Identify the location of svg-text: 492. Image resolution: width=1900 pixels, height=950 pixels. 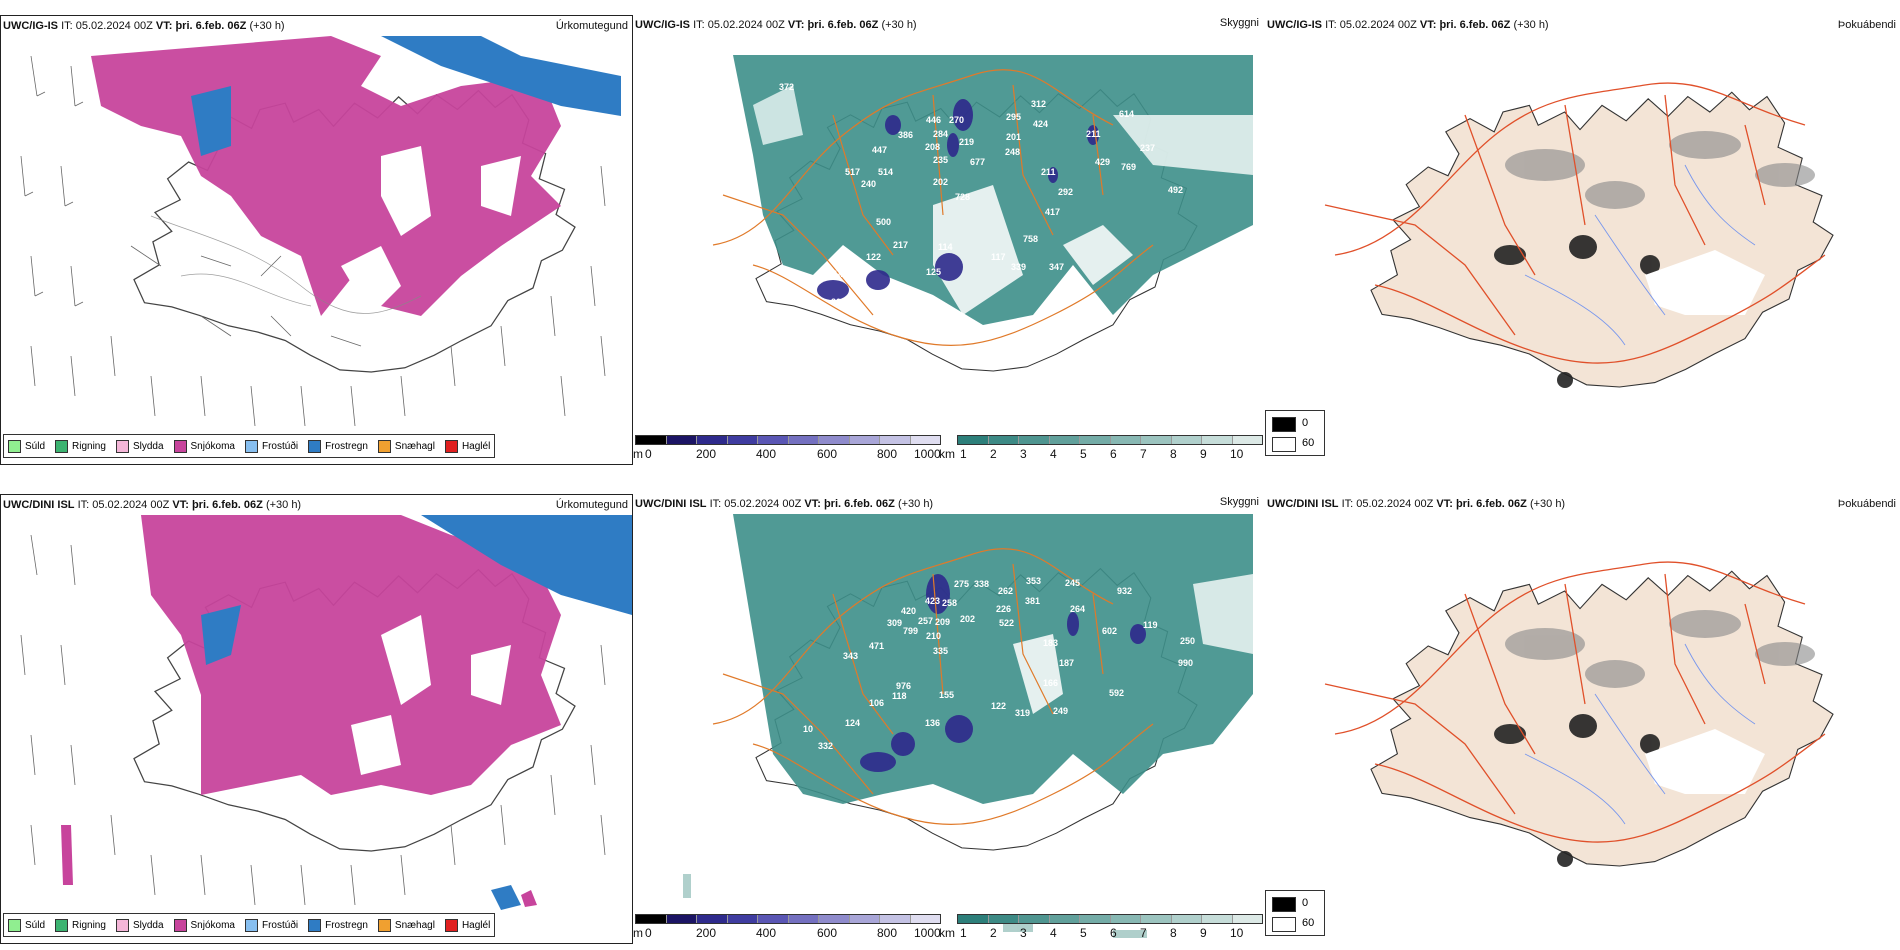
(1175, 190).